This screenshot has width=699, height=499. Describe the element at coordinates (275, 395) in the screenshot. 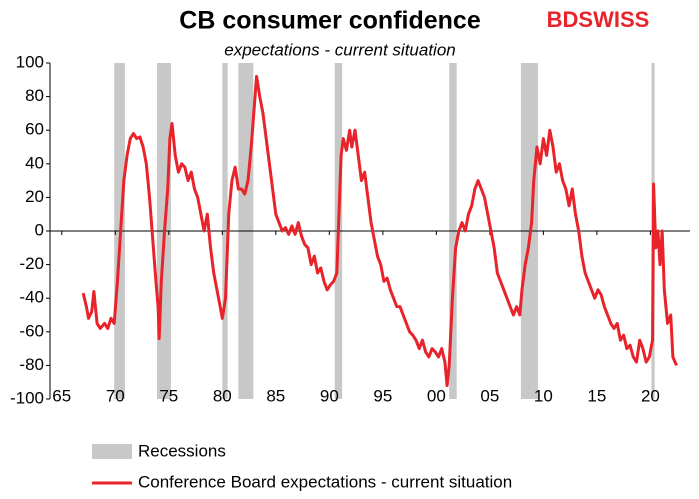

I see `x-tick-label: 85` at that location.